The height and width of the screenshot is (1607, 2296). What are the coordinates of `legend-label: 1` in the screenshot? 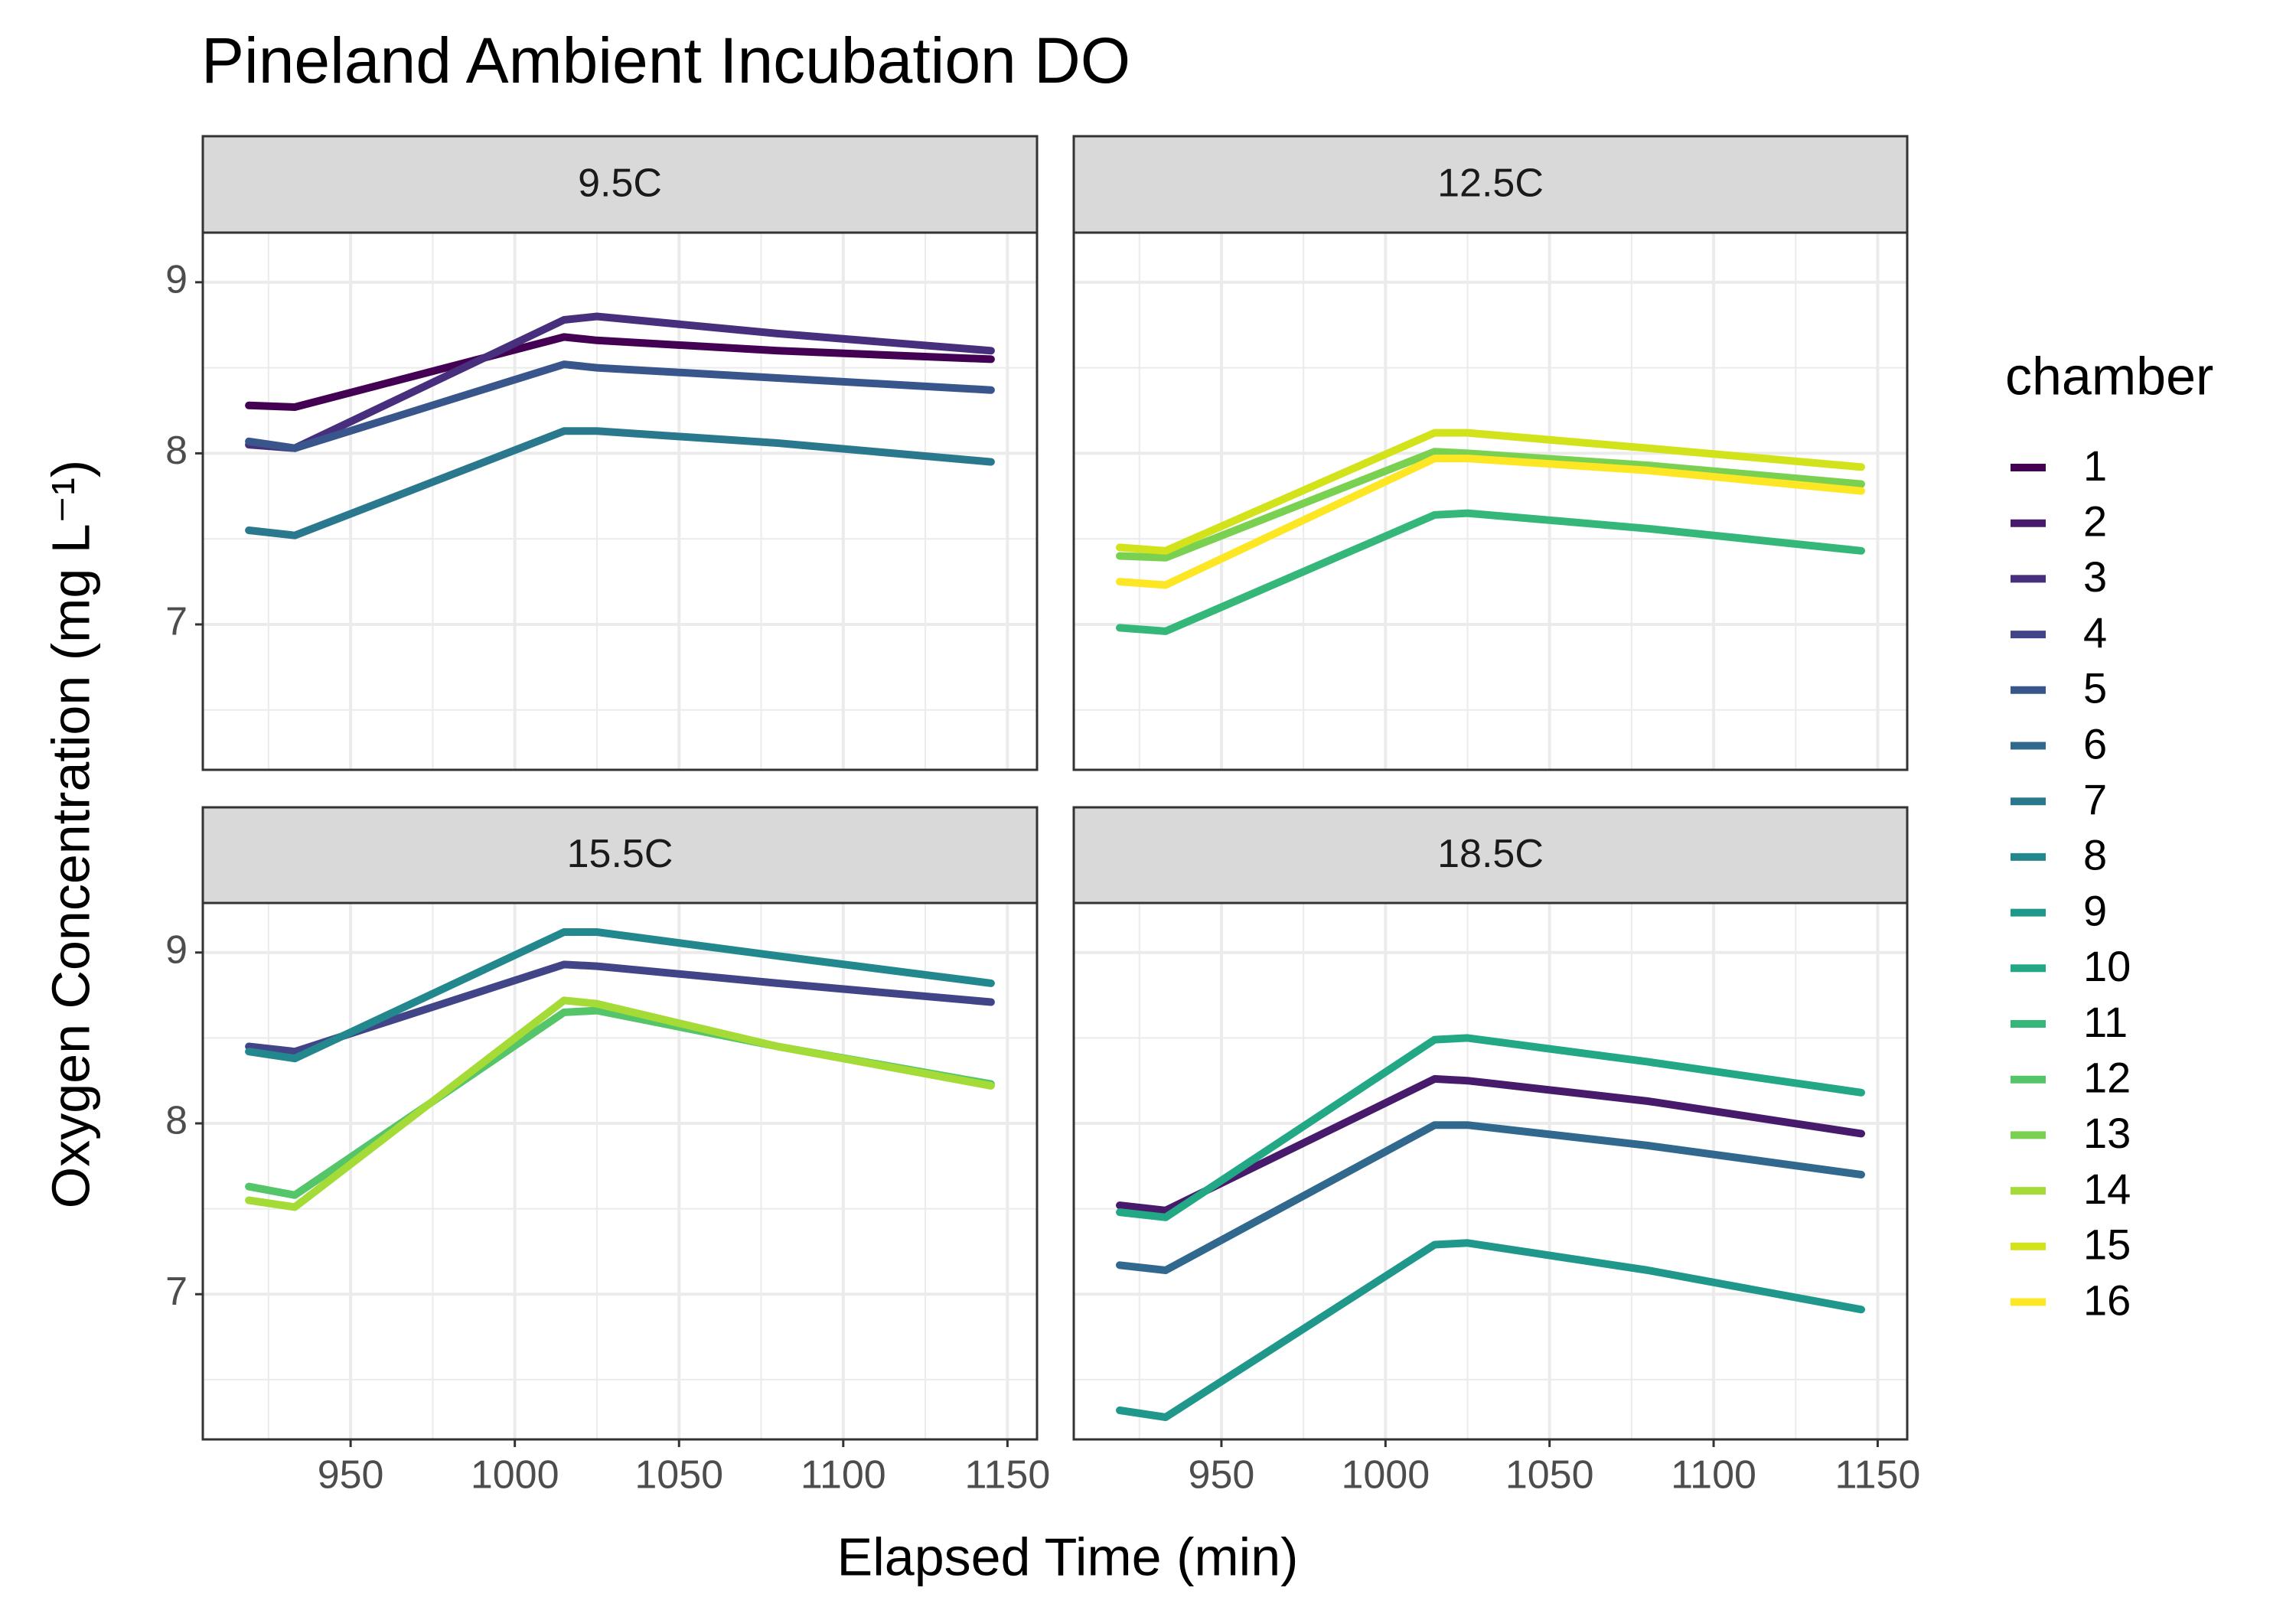 It's located at (2095, 466).